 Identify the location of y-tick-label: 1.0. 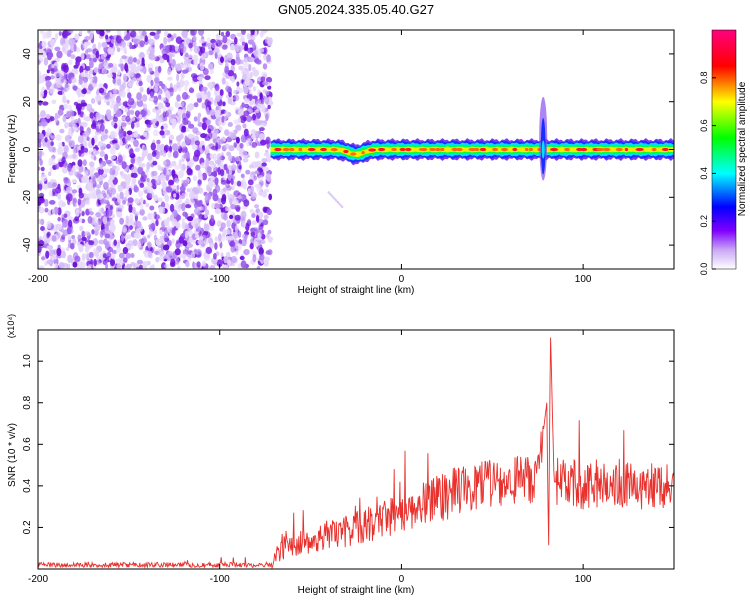
(27, 361).